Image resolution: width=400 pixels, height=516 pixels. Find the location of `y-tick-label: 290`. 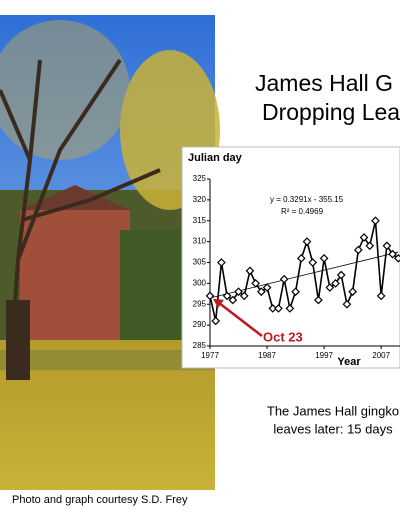

y-tick-label: 290 is located at coordinates (200, 324).